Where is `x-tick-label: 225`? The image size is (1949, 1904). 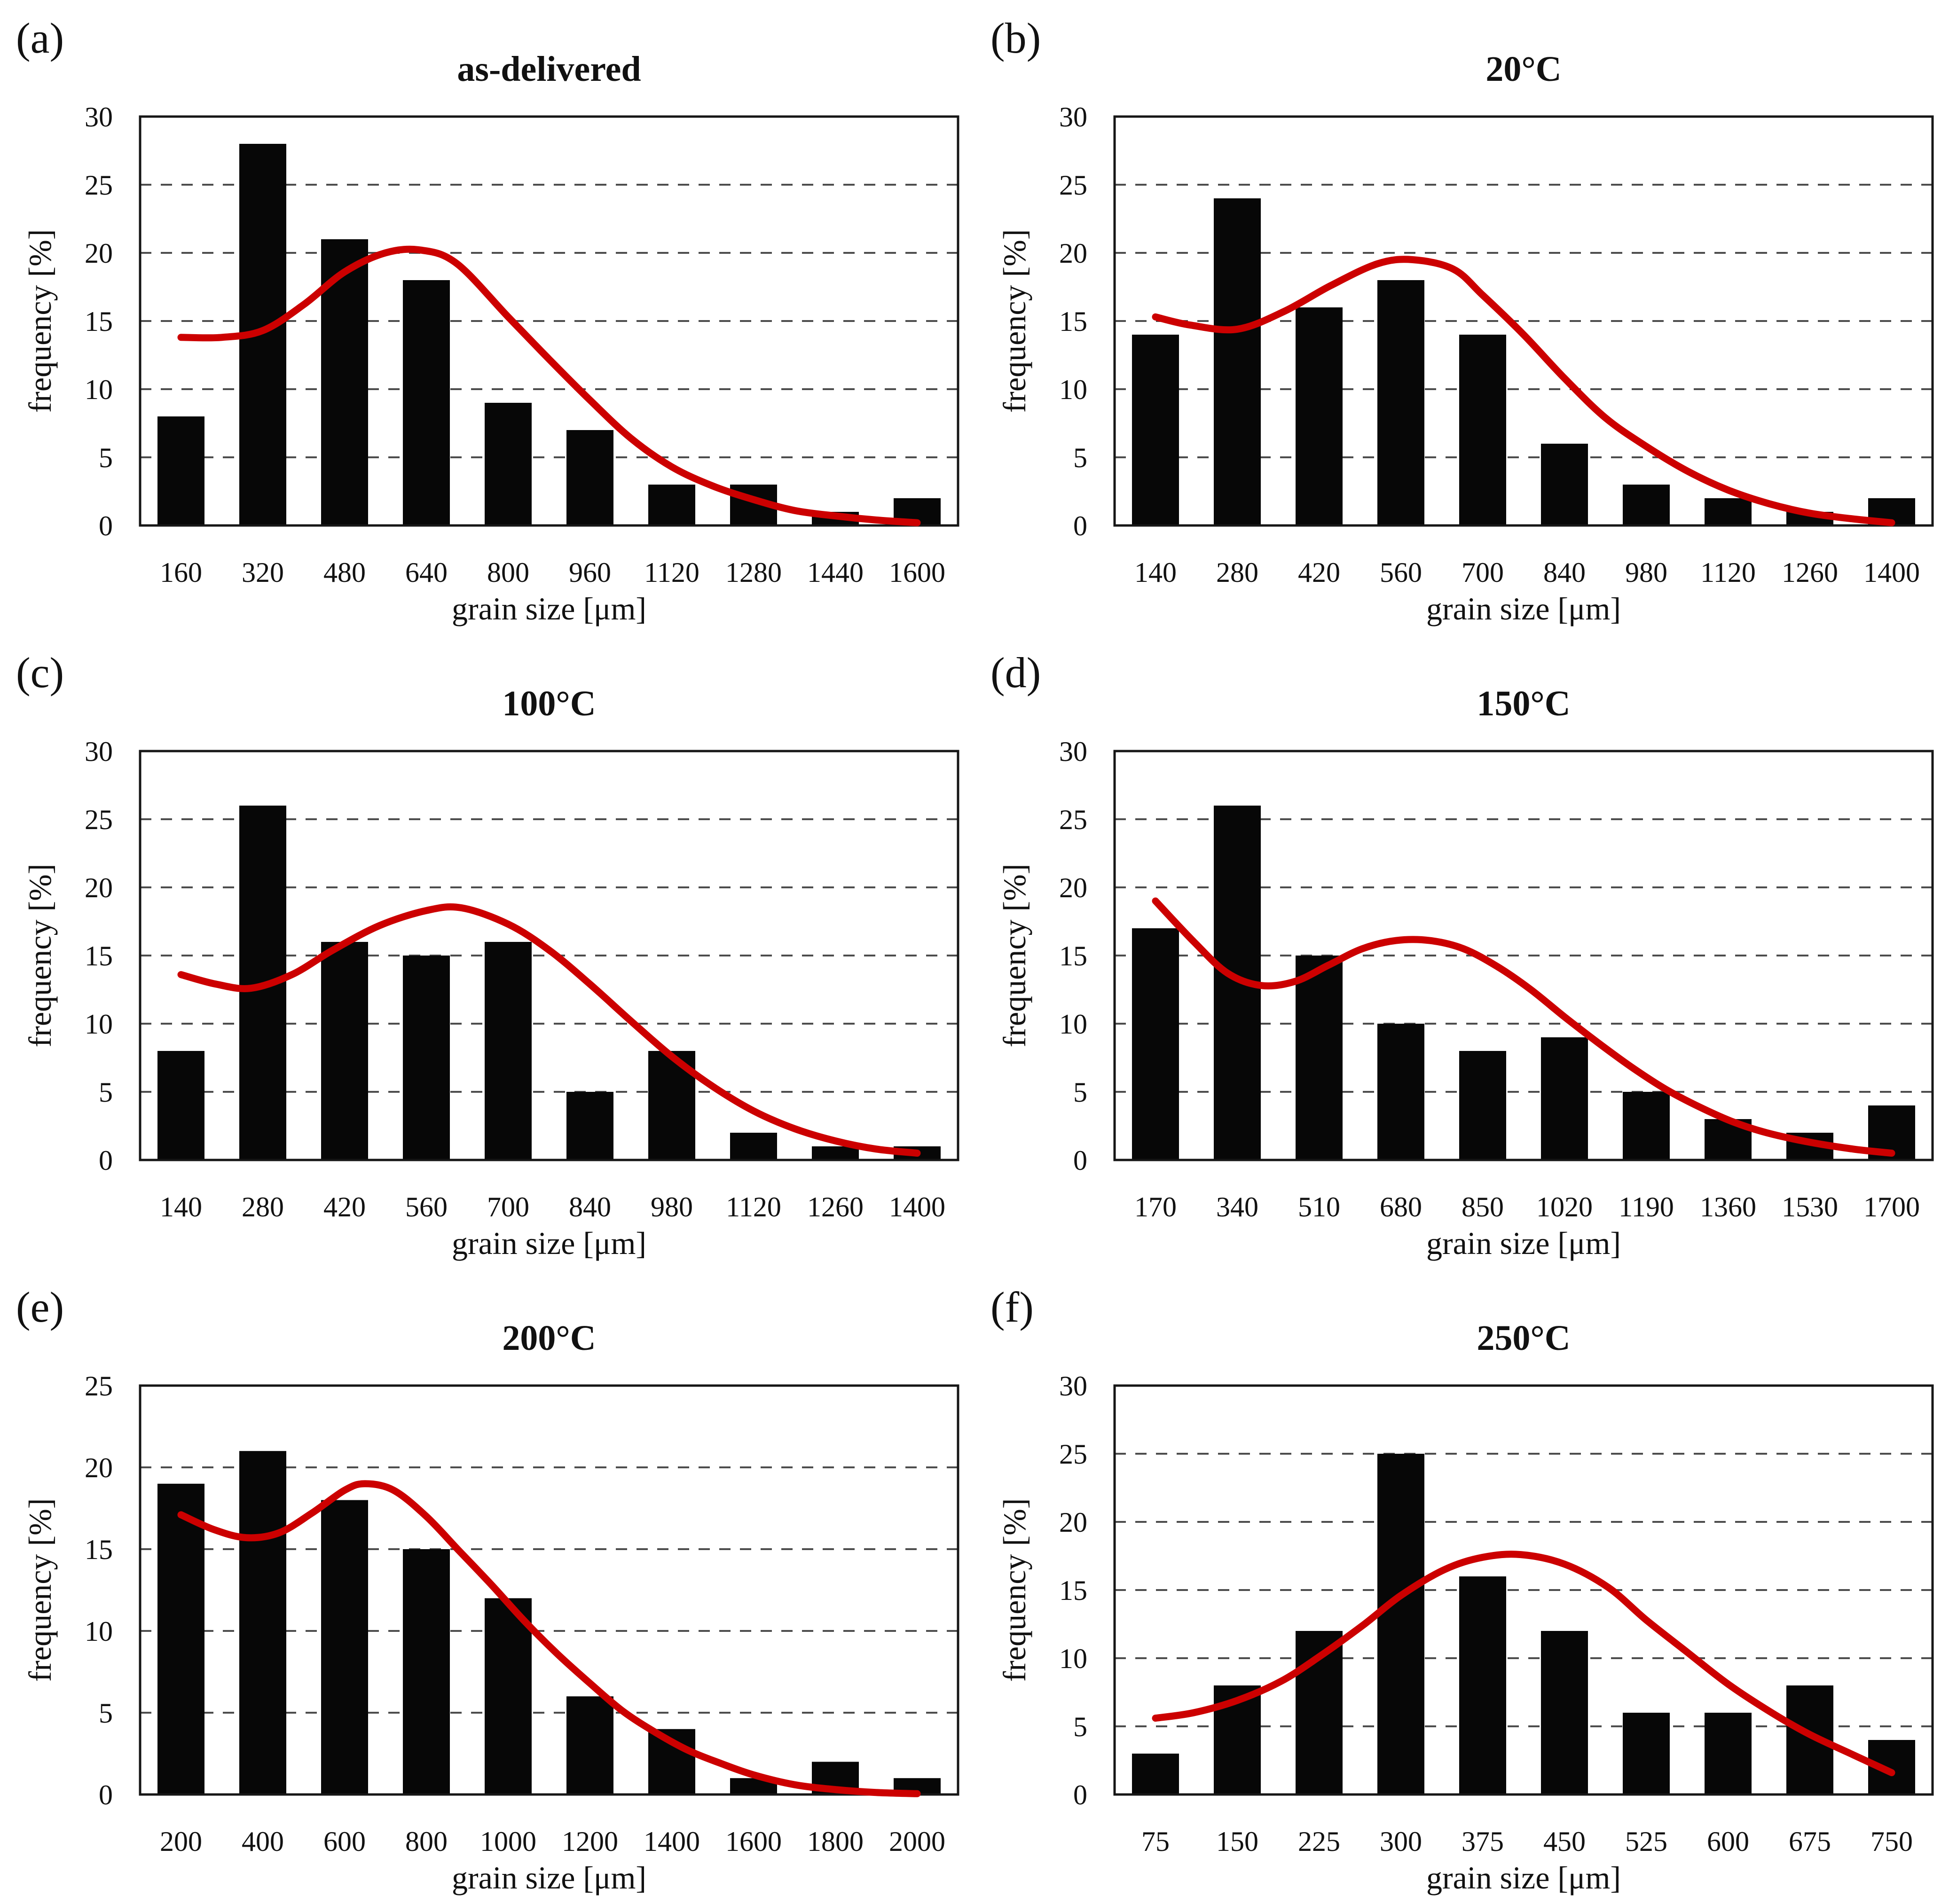
x-tick-label: 225 is located at coordinates (1319, 1842).